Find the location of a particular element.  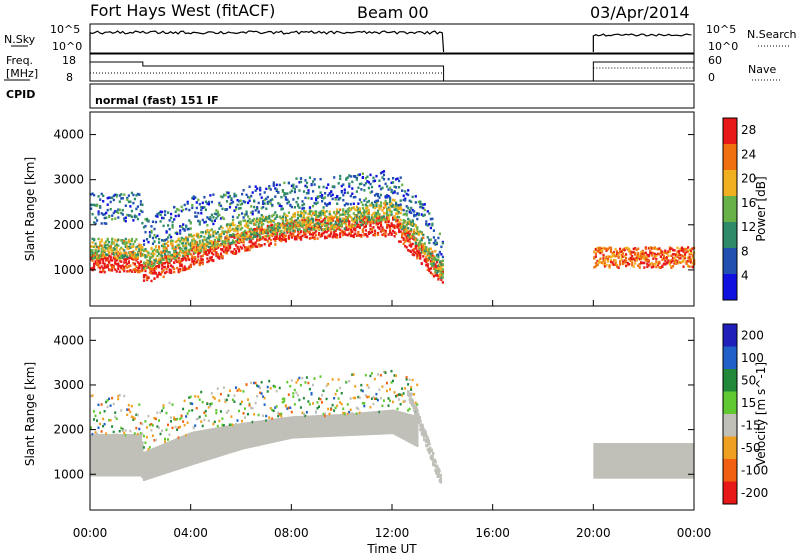

ionospheric-cell is located at coordinates (411, 399).